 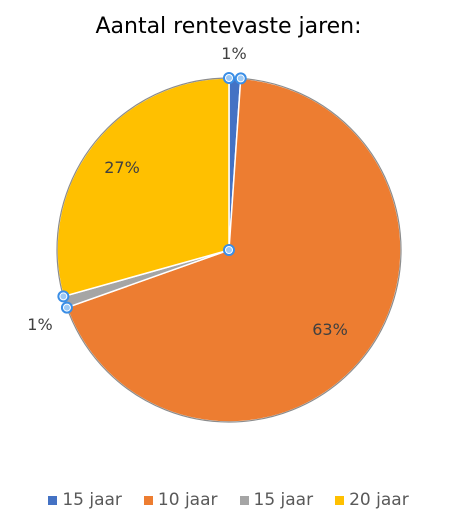 I want to click on legend-label: 20 jaar, so click(x=379, y=500).